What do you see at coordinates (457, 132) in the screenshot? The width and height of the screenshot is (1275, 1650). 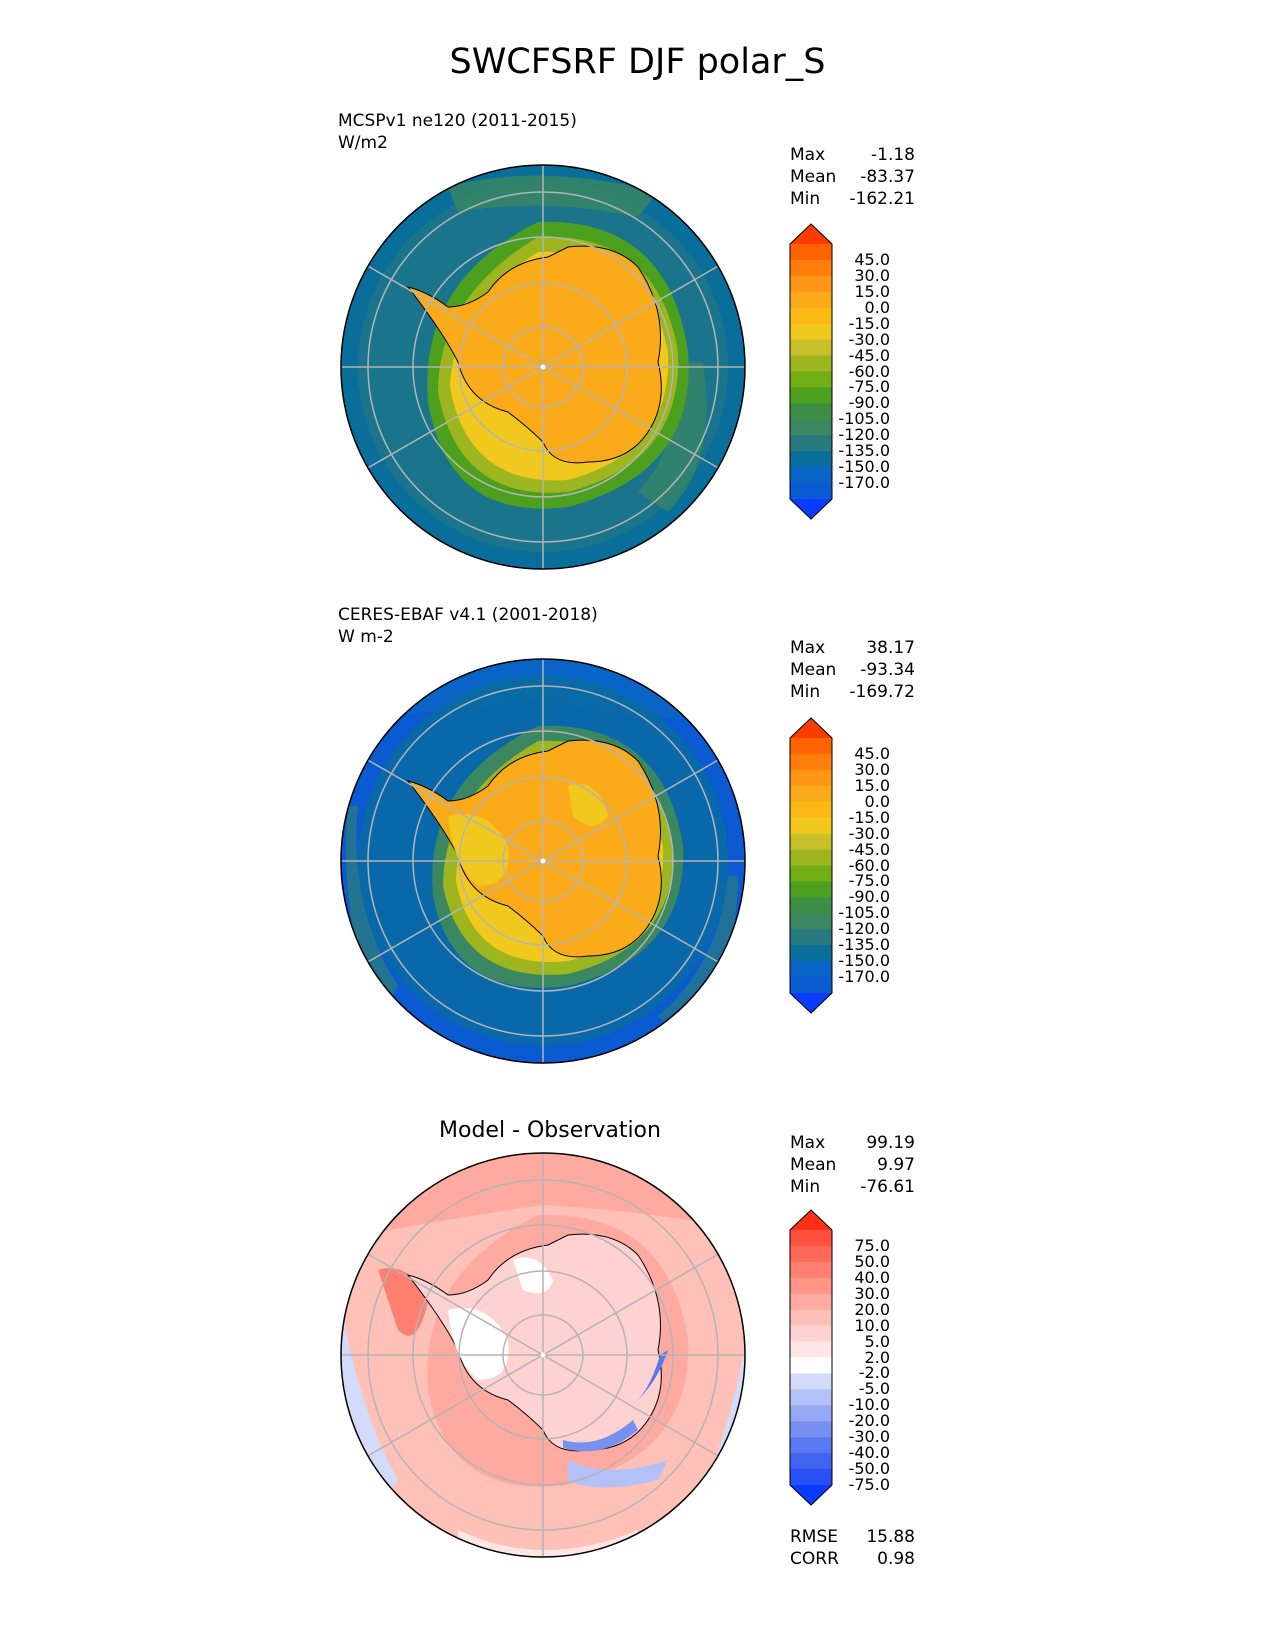 I see `panel-test-label: MCSPv1 ne120 (2011-2015) W/m2` at bounding box center [457, 132].